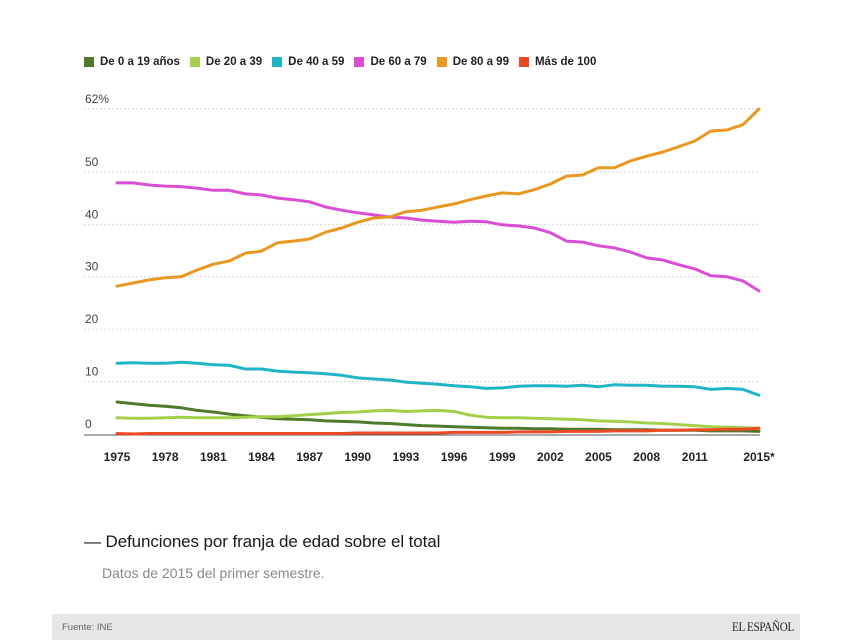  Describe the element at coordinates (92, 372) in the screenshot. I see `y-tick-label: 10` at that location.